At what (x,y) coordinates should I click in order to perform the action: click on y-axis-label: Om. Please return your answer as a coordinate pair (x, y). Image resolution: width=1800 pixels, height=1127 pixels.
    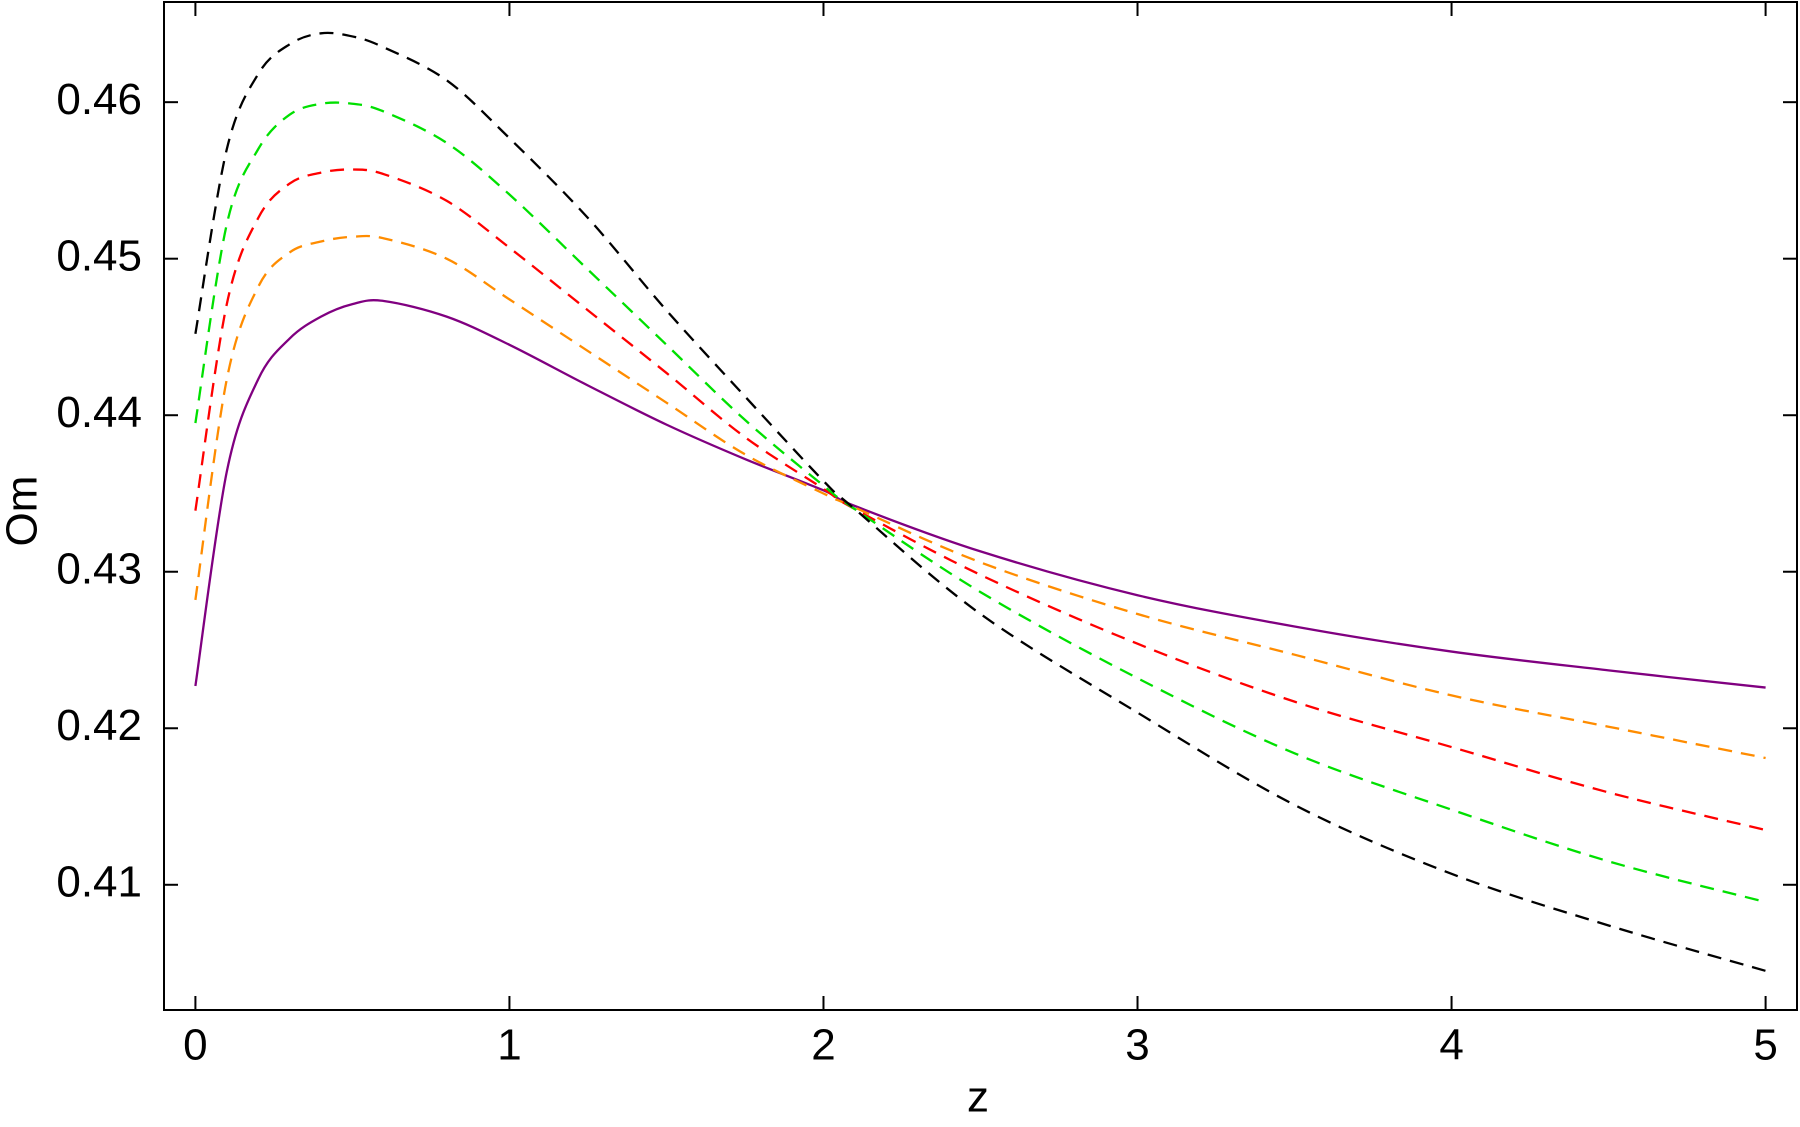
    Looking at the image, I should click on (23, 511).